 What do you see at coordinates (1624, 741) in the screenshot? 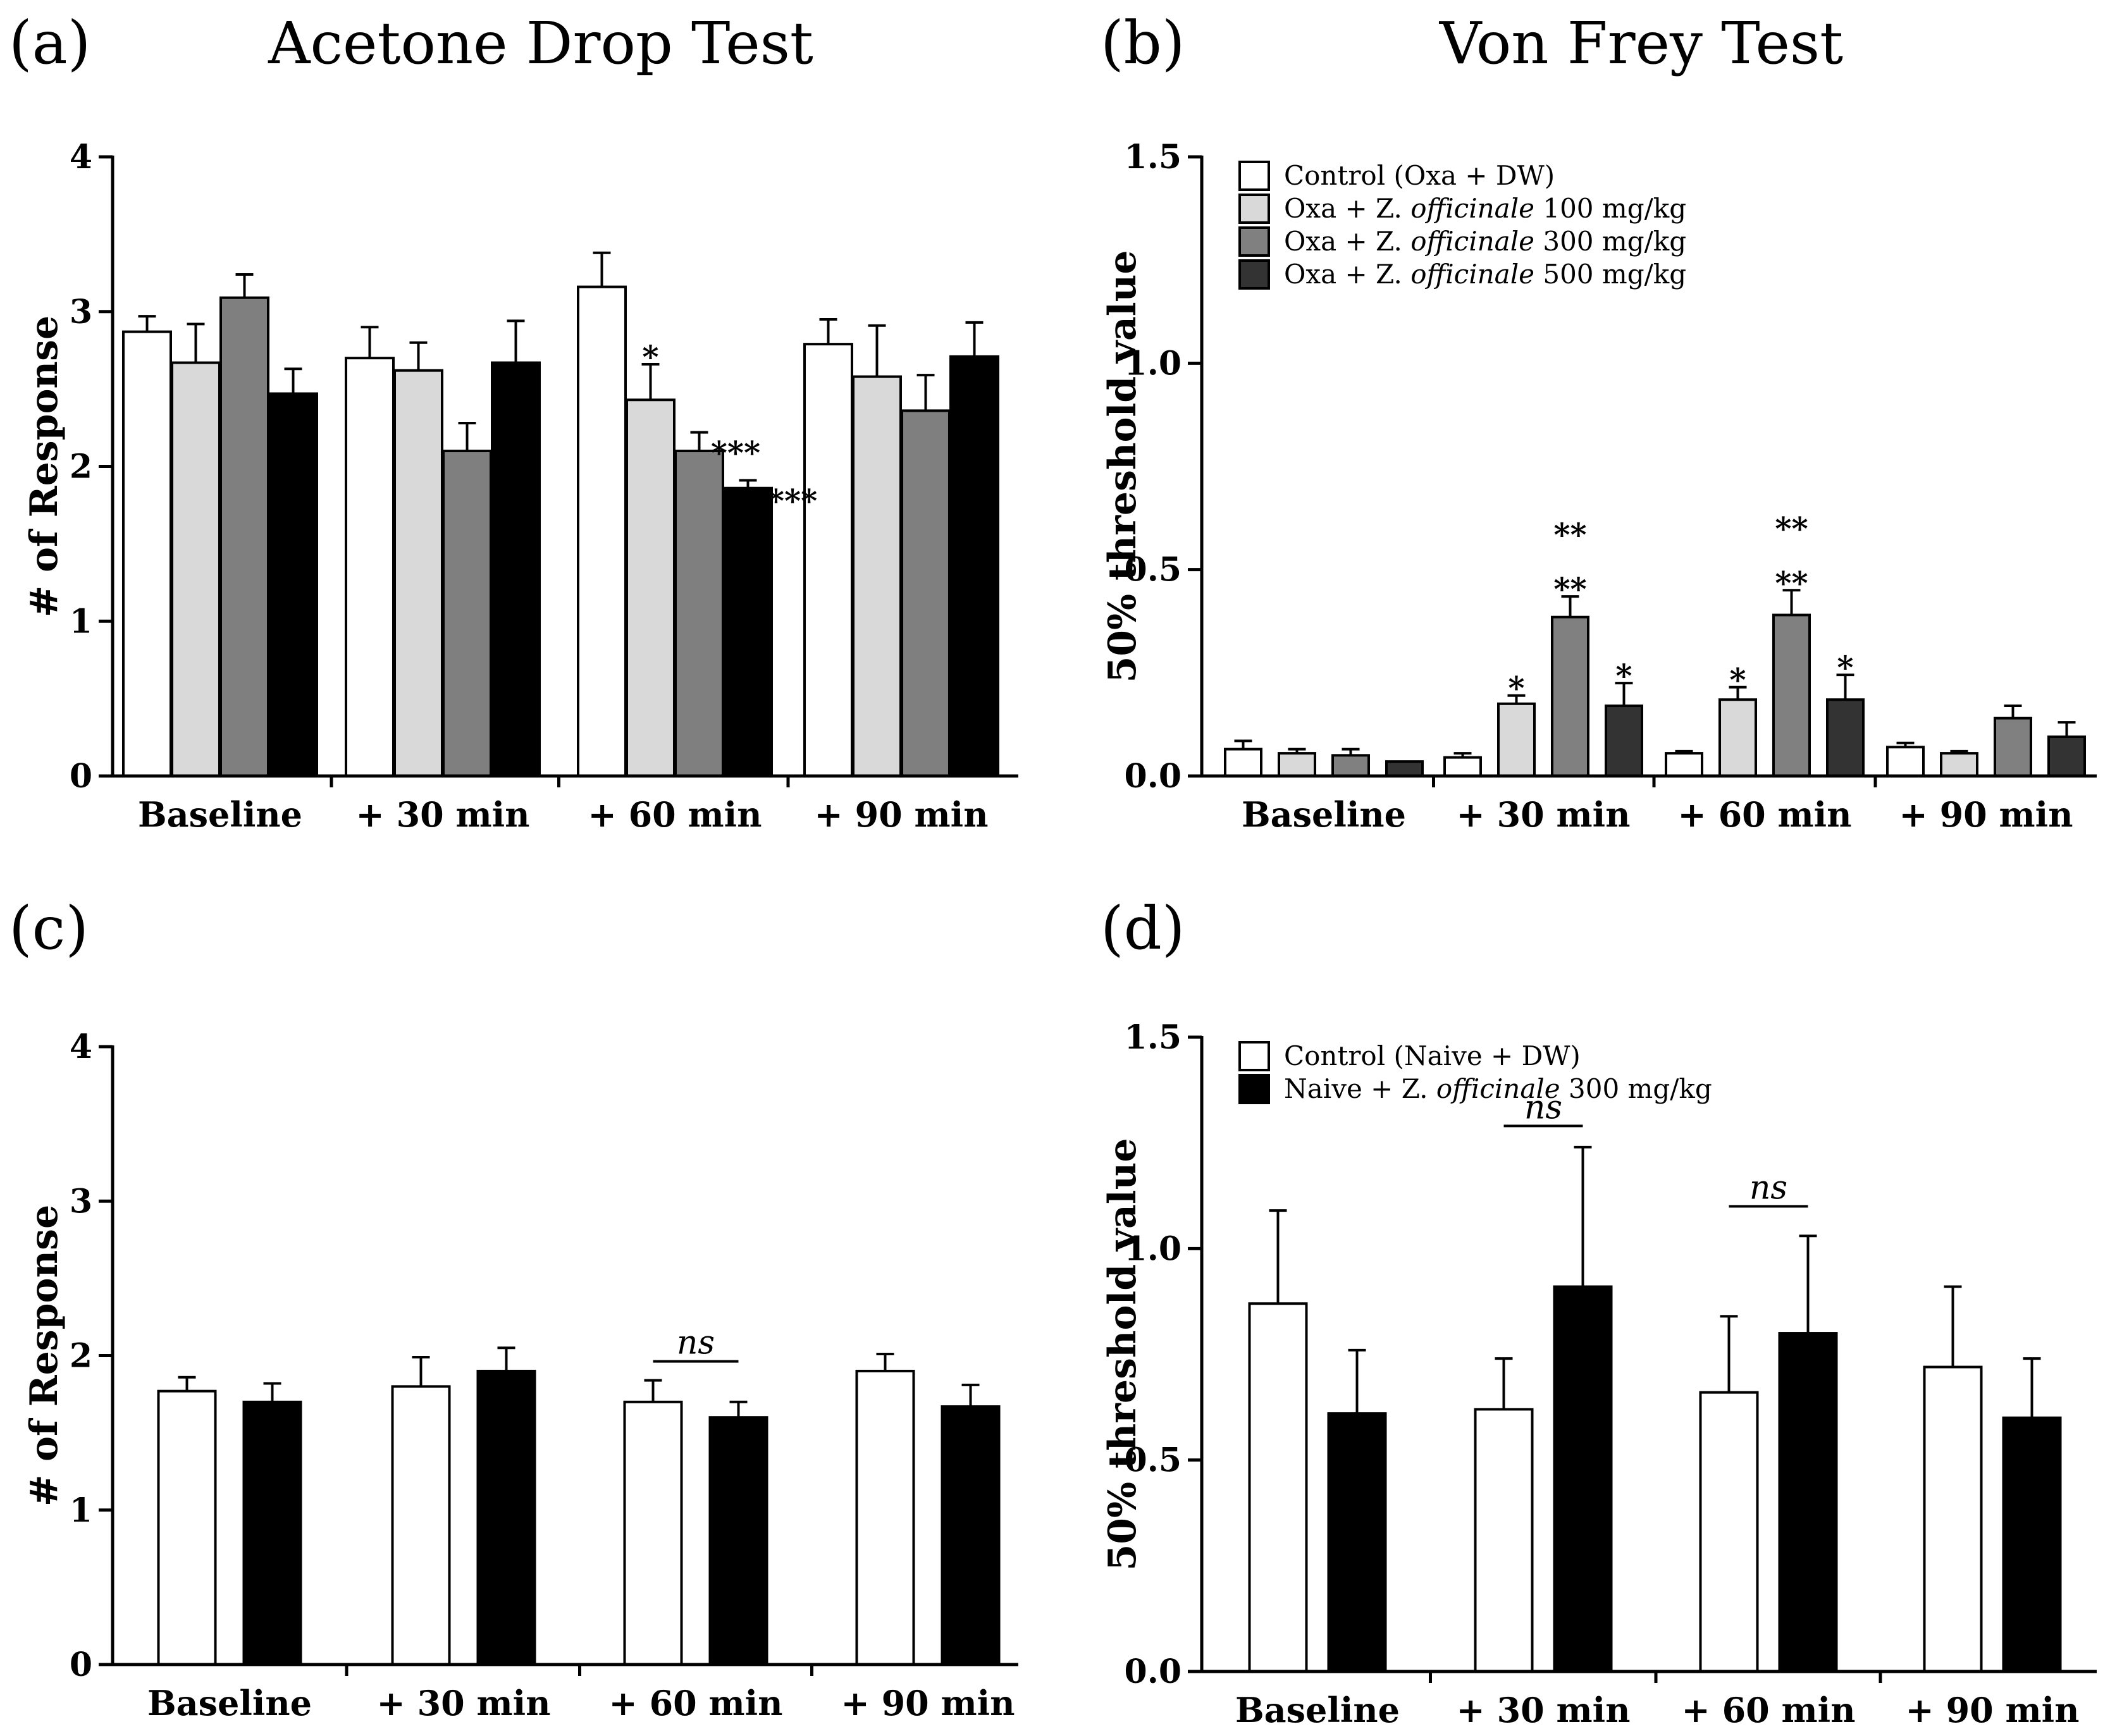
I see `bar-b-s3-c1` at bounding box center [1624, 741].